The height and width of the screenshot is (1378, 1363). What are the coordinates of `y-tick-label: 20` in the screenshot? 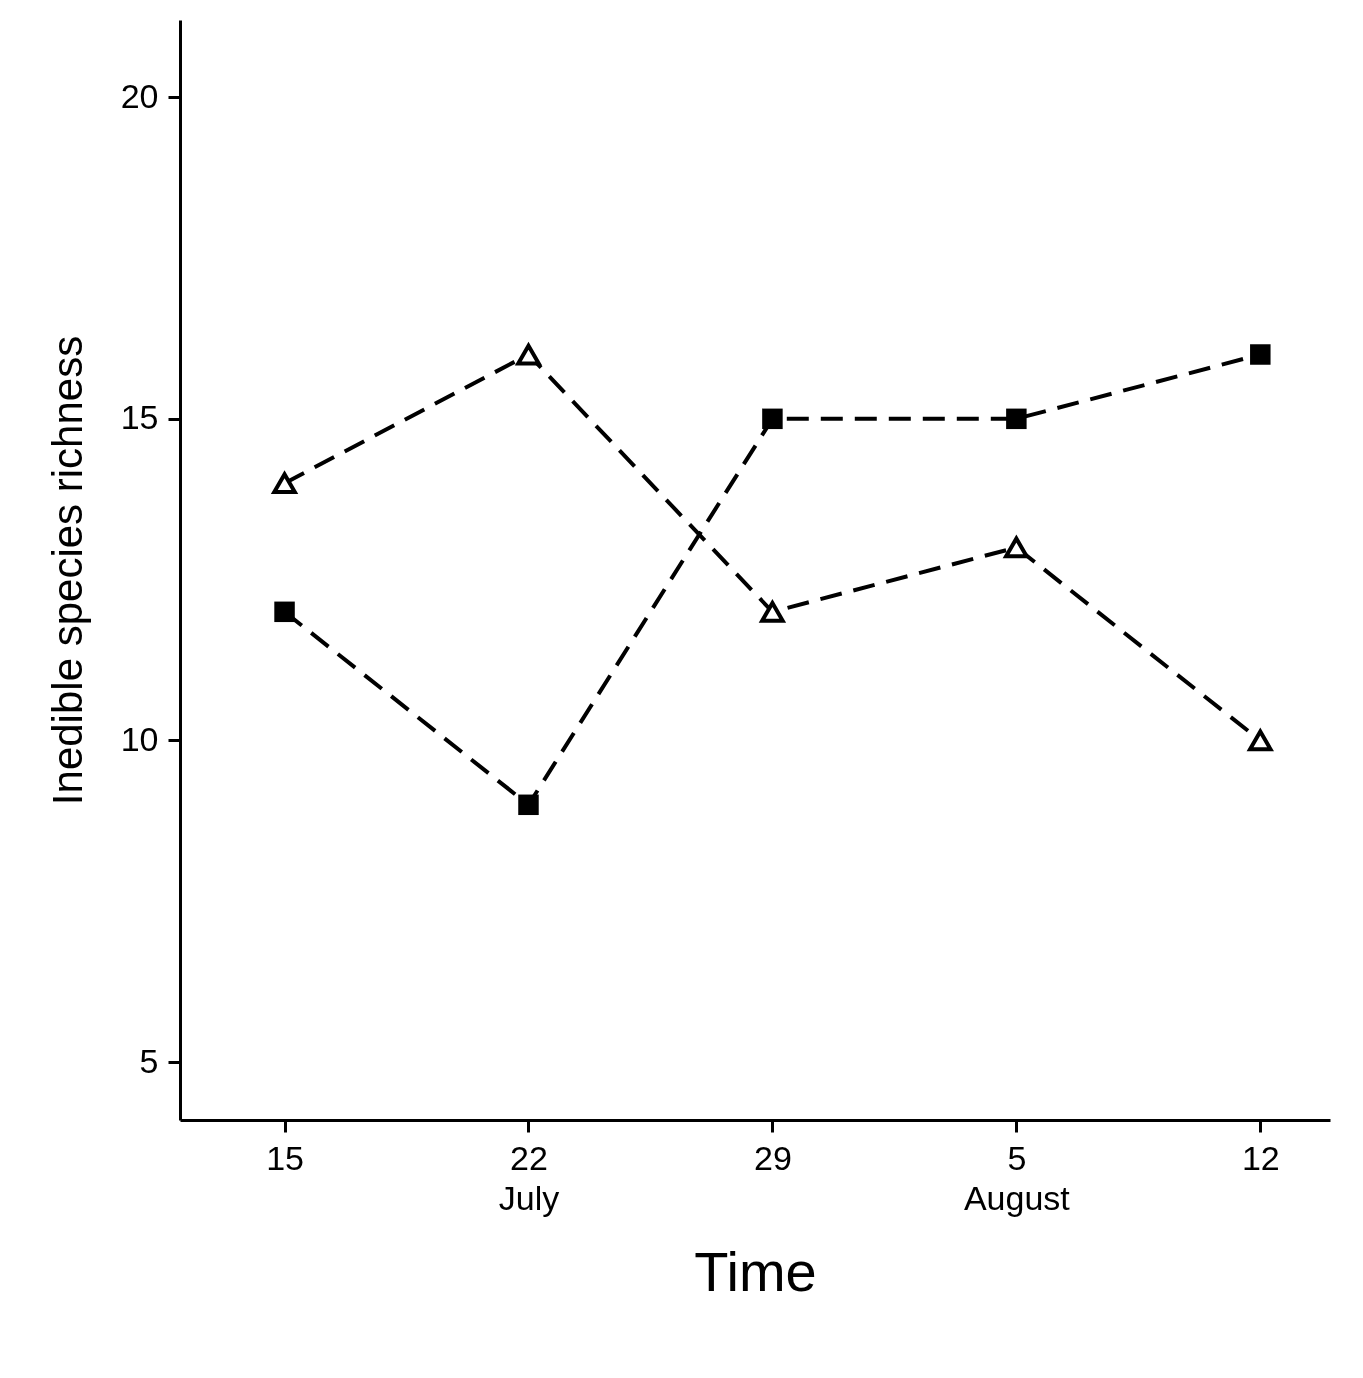 It's located at (139, 95).